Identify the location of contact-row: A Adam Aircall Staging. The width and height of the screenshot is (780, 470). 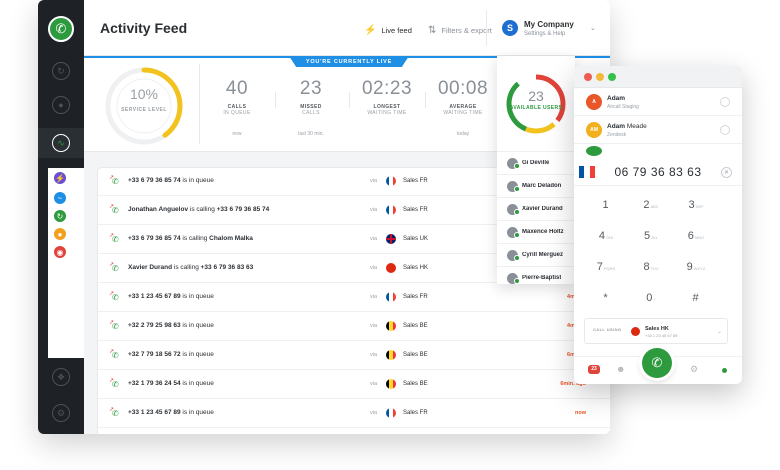
(658, 102).